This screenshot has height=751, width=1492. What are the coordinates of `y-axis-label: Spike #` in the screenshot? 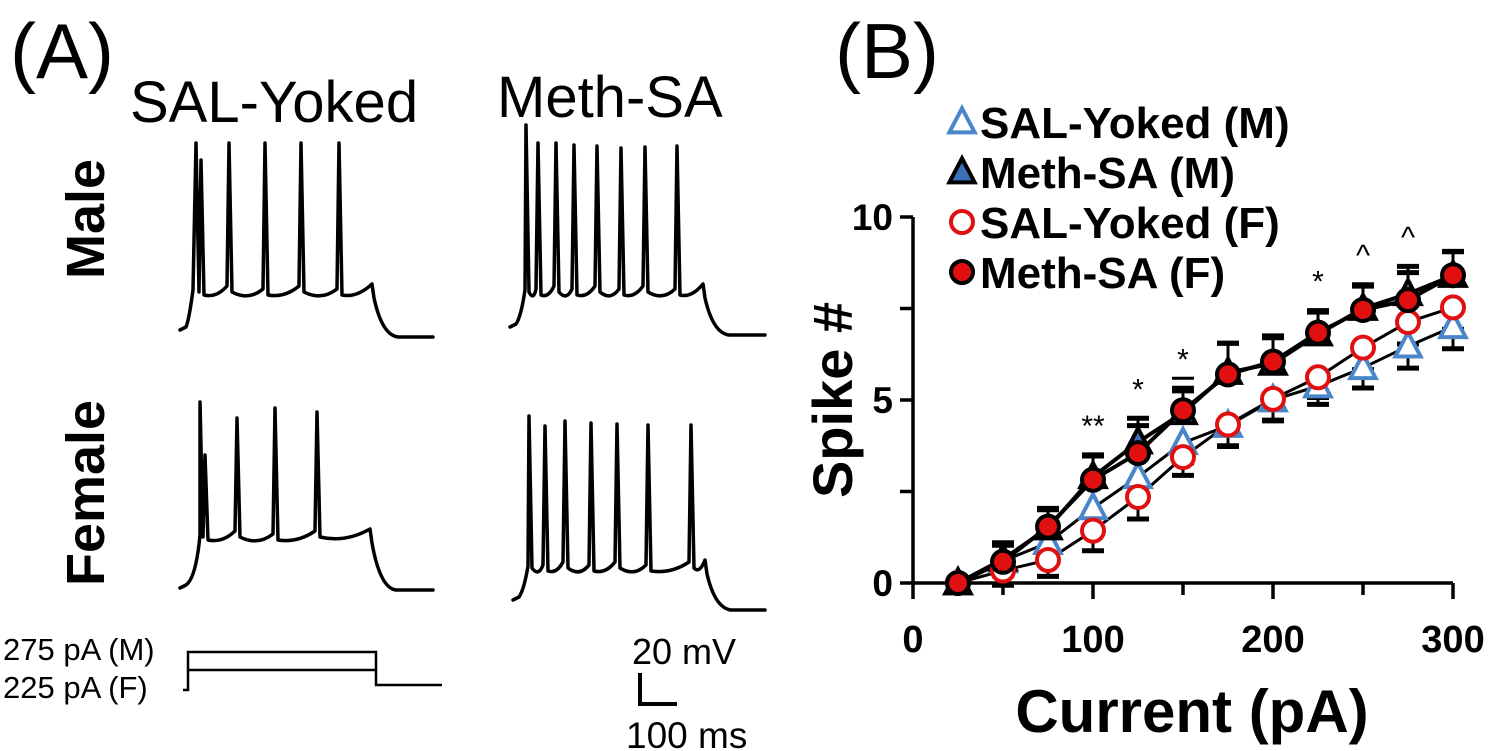 It's located at (832, 400).